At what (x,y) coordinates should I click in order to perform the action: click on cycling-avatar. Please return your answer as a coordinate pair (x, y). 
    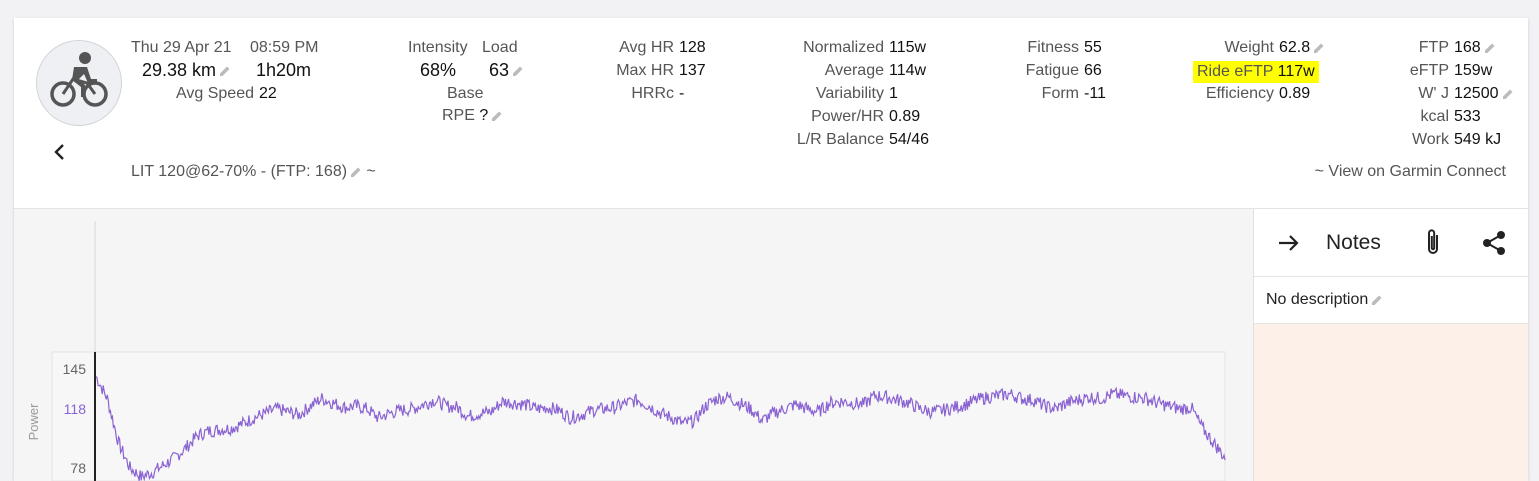
    Looking at the image, I should click on (79, 83).